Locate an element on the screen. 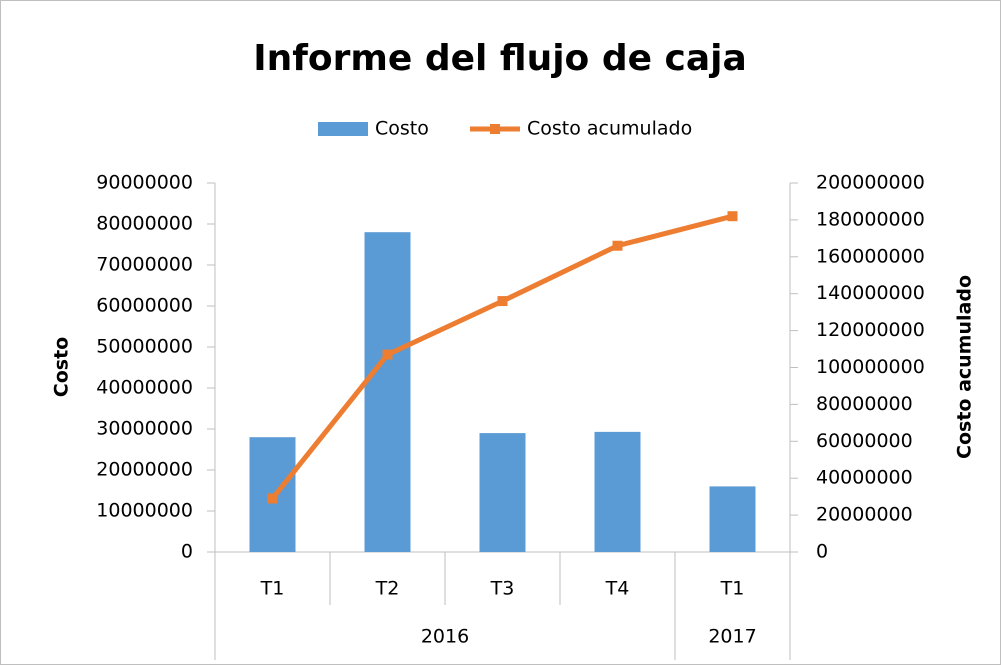 The height and width of the screenshot is (665, 1001). y-tick-label: 80000000 is located at coordinates (144, 224).